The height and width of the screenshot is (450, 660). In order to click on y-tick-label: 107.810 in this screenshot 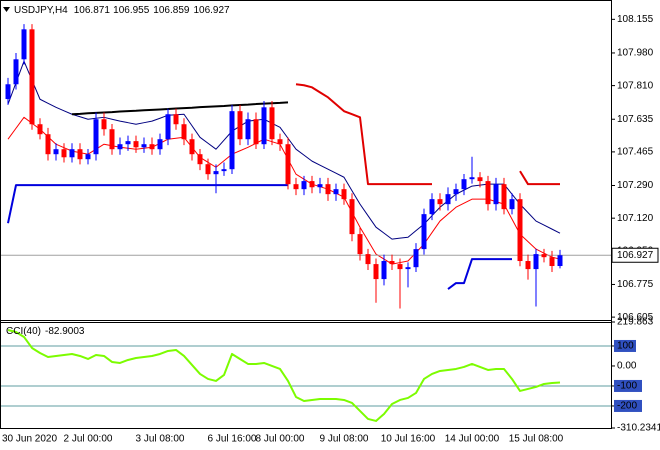, I will do `click(635, 85)`.